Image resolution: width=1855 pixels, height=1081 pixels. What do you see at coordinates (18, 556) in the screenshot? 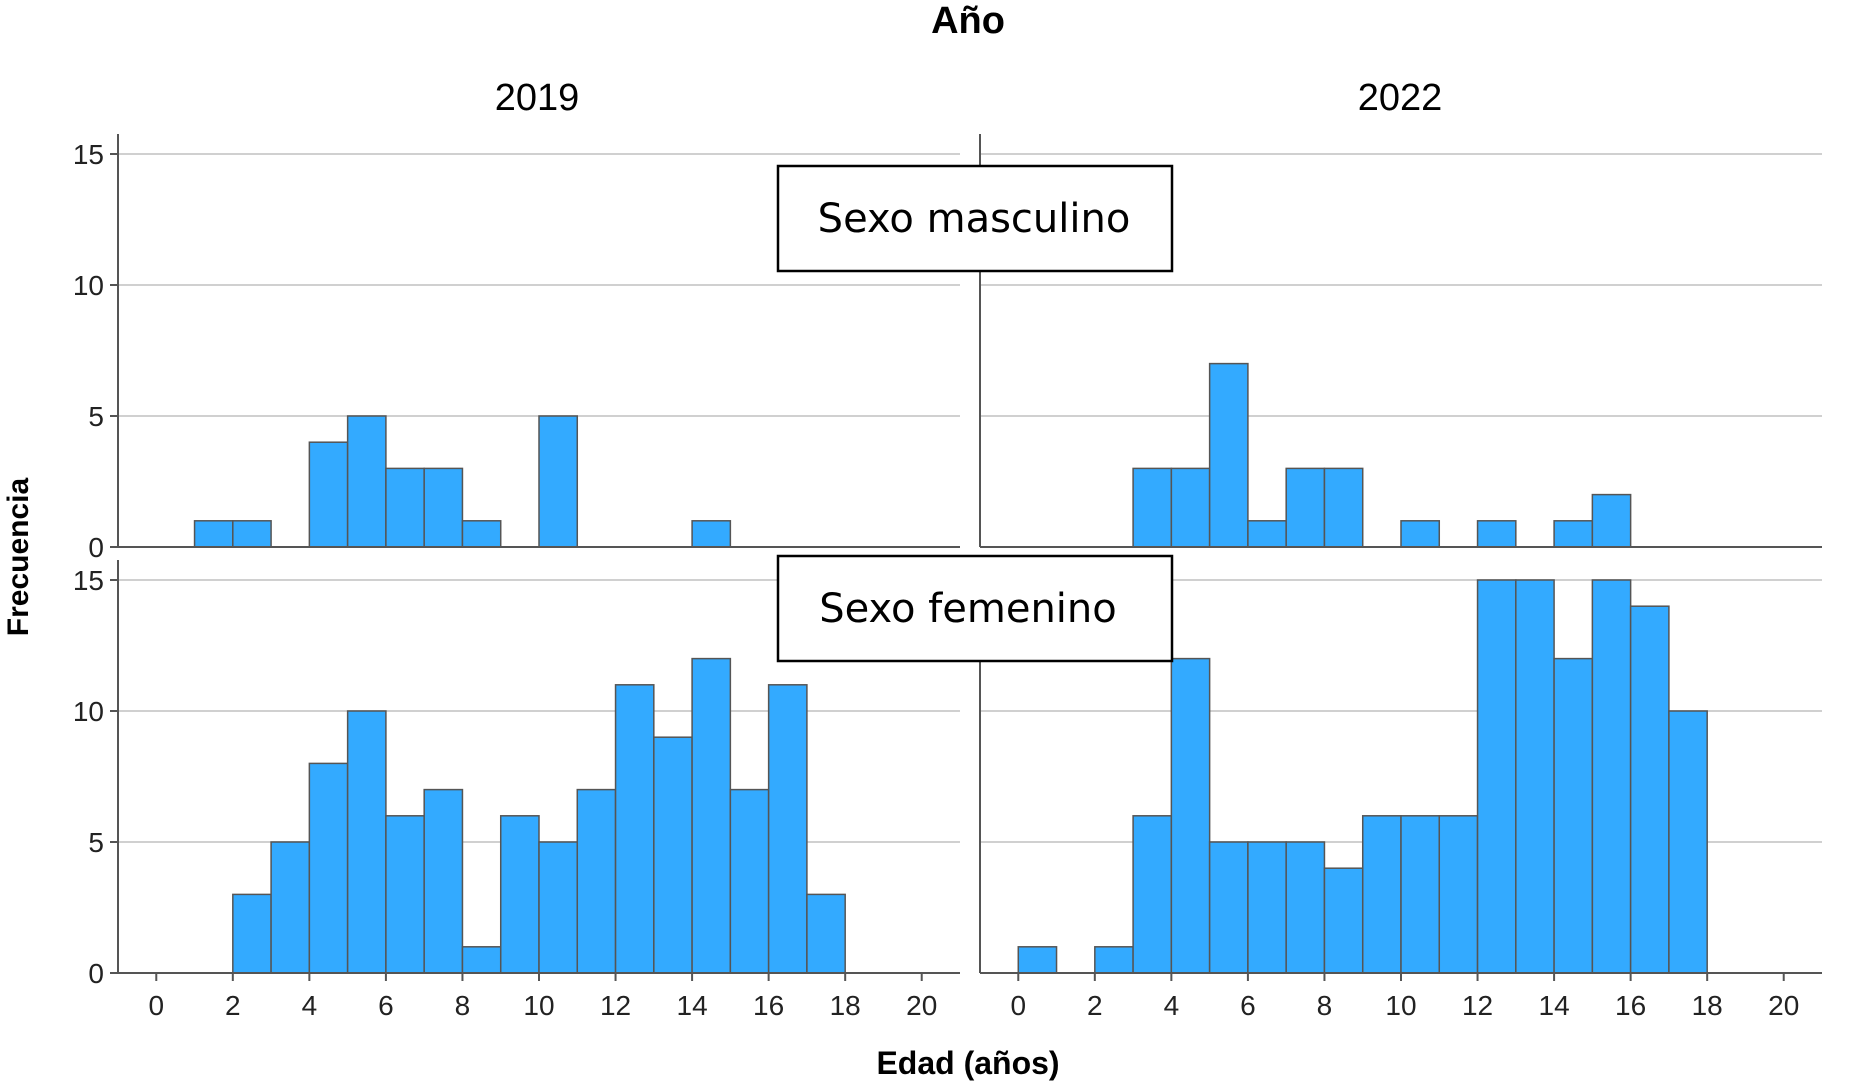
I see `y-axis-label: Frecuencia` at bounding box center [18, 556].